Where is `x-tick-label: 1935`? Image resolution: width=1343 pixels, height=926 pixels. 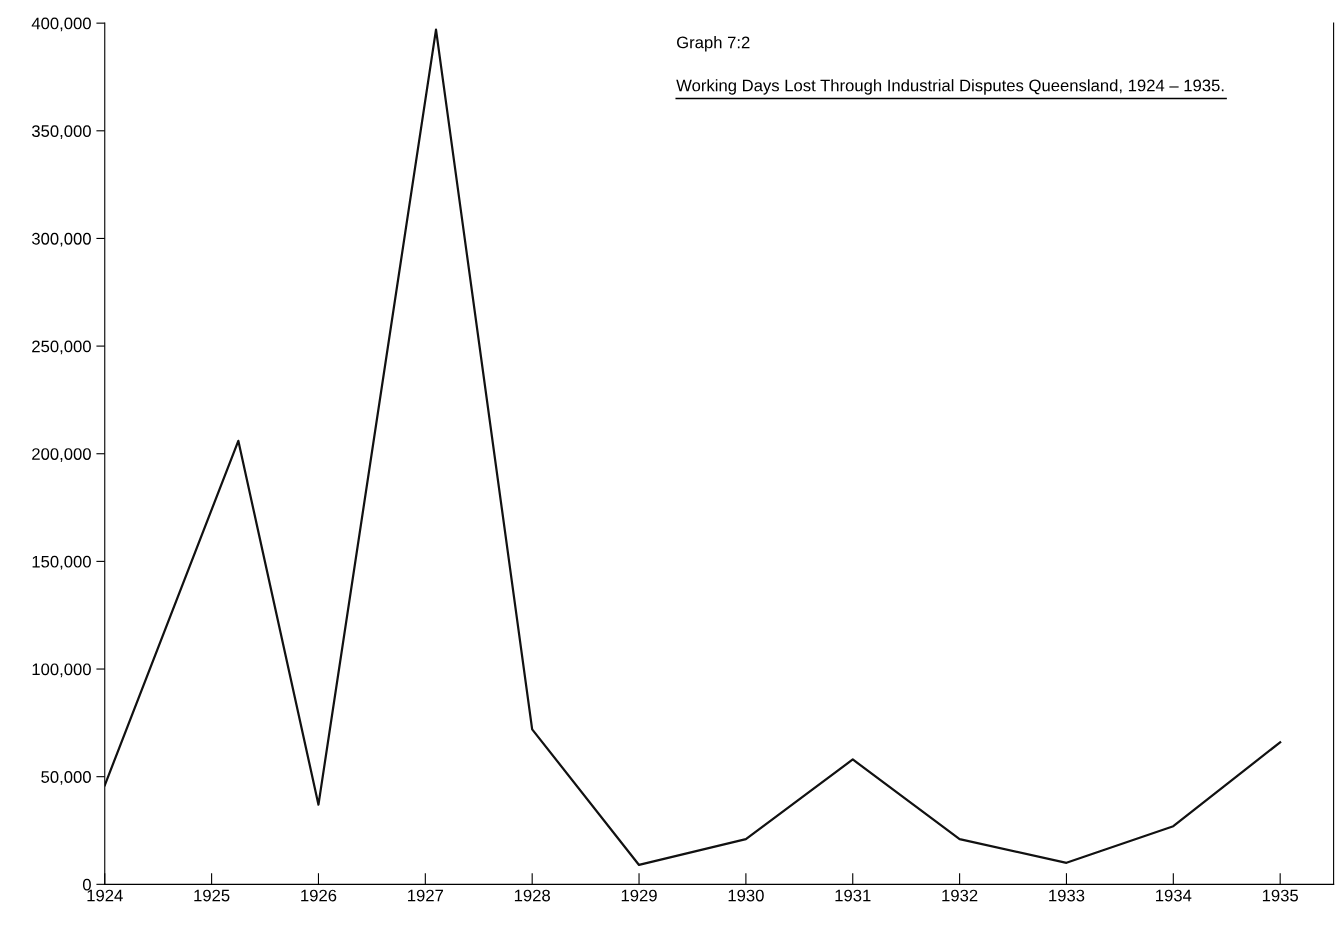 x-tick-label: 1935 is located at coordinates (1280, 895).